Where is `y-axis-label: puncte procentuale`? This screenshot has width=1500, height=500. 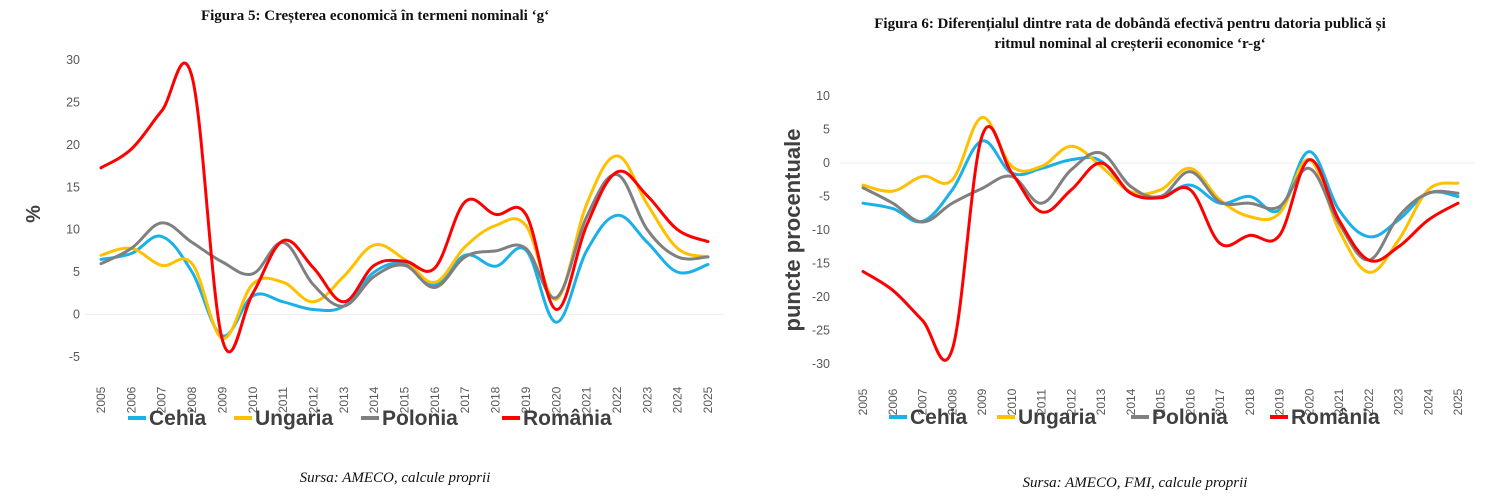
y-axis-label: puncte procentuale is located at coordinates (792, 230).